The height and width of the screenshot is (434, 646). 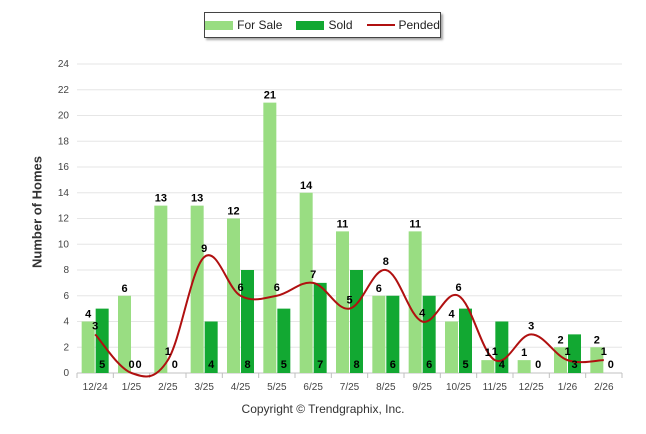 I want to click on x-tick-label: 4/25, so click(x=241, y=387).